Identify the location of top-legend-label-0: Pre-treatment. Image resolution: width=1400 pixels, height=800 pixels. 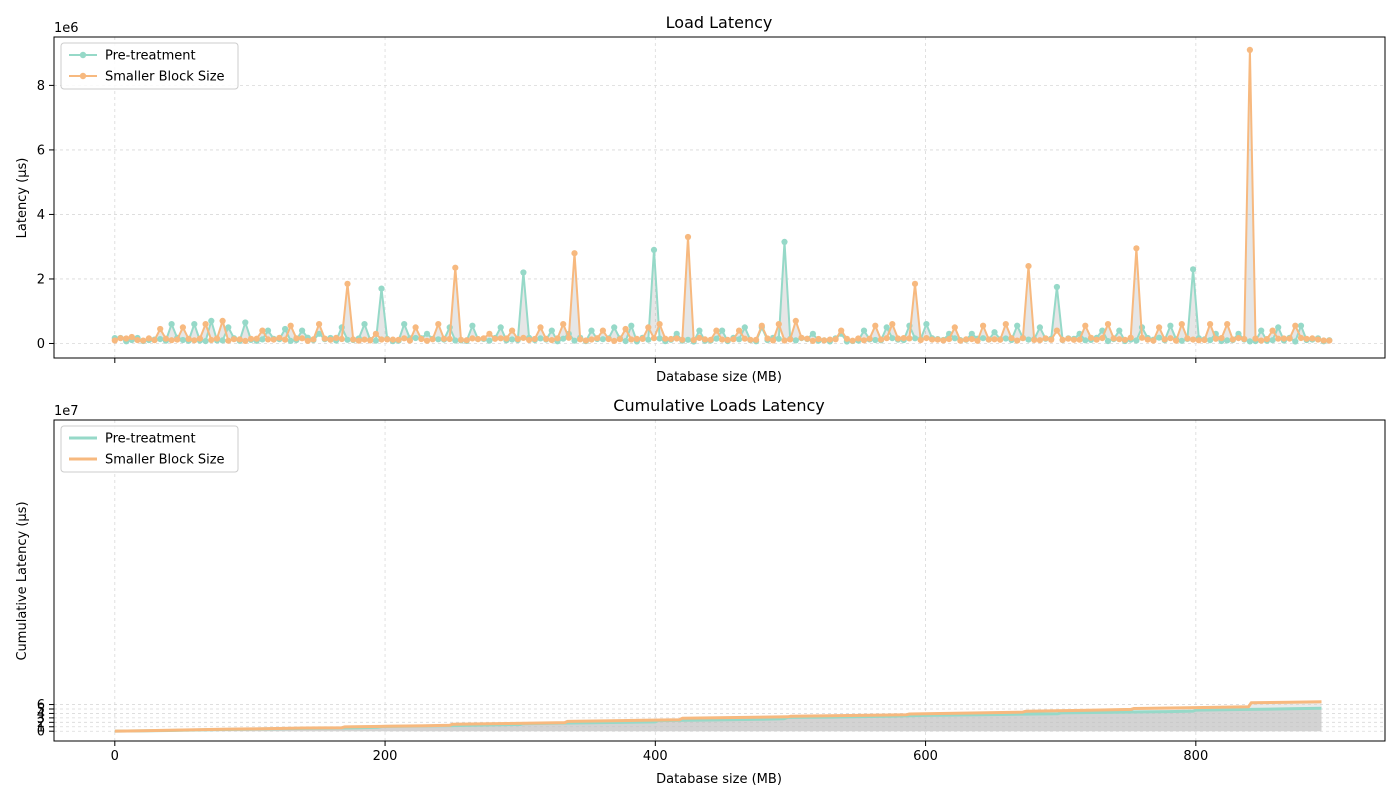
(150, 56).